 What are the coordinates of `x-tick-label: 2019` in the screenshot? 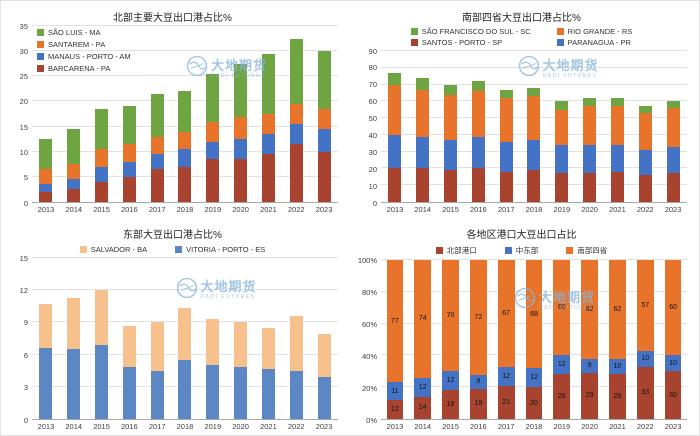 It's located at (562, 426).